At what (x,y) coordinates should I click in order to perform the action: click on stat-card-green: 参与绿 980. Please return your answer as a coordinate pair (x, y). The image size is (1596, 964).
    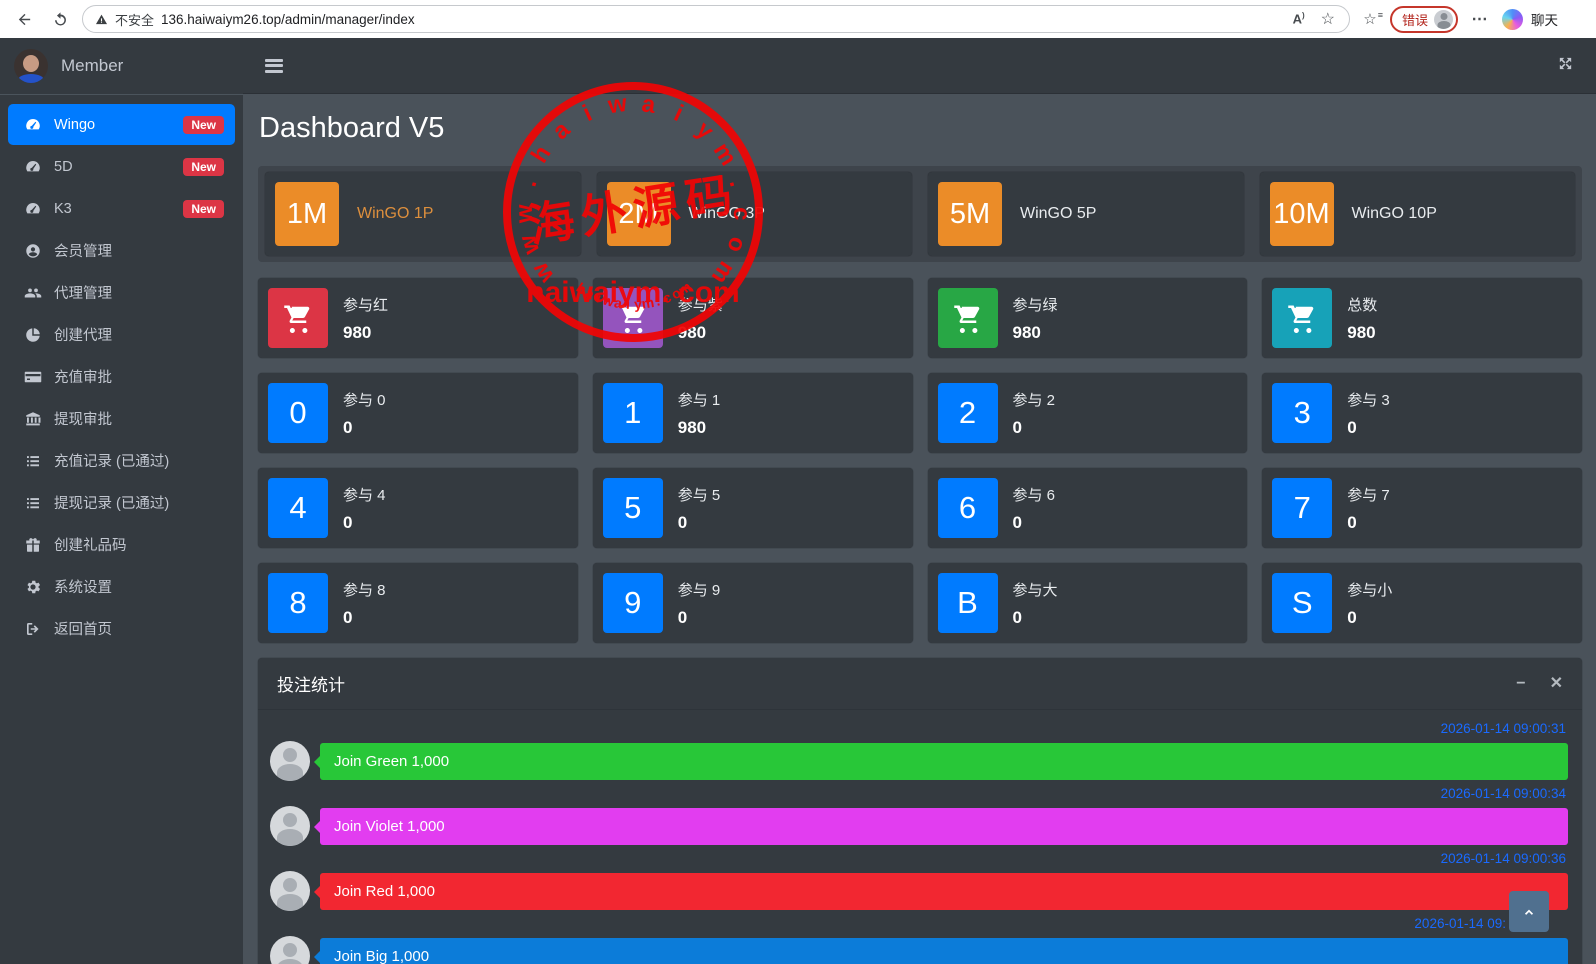
    Looking at the image, I should click on (1087, 318).